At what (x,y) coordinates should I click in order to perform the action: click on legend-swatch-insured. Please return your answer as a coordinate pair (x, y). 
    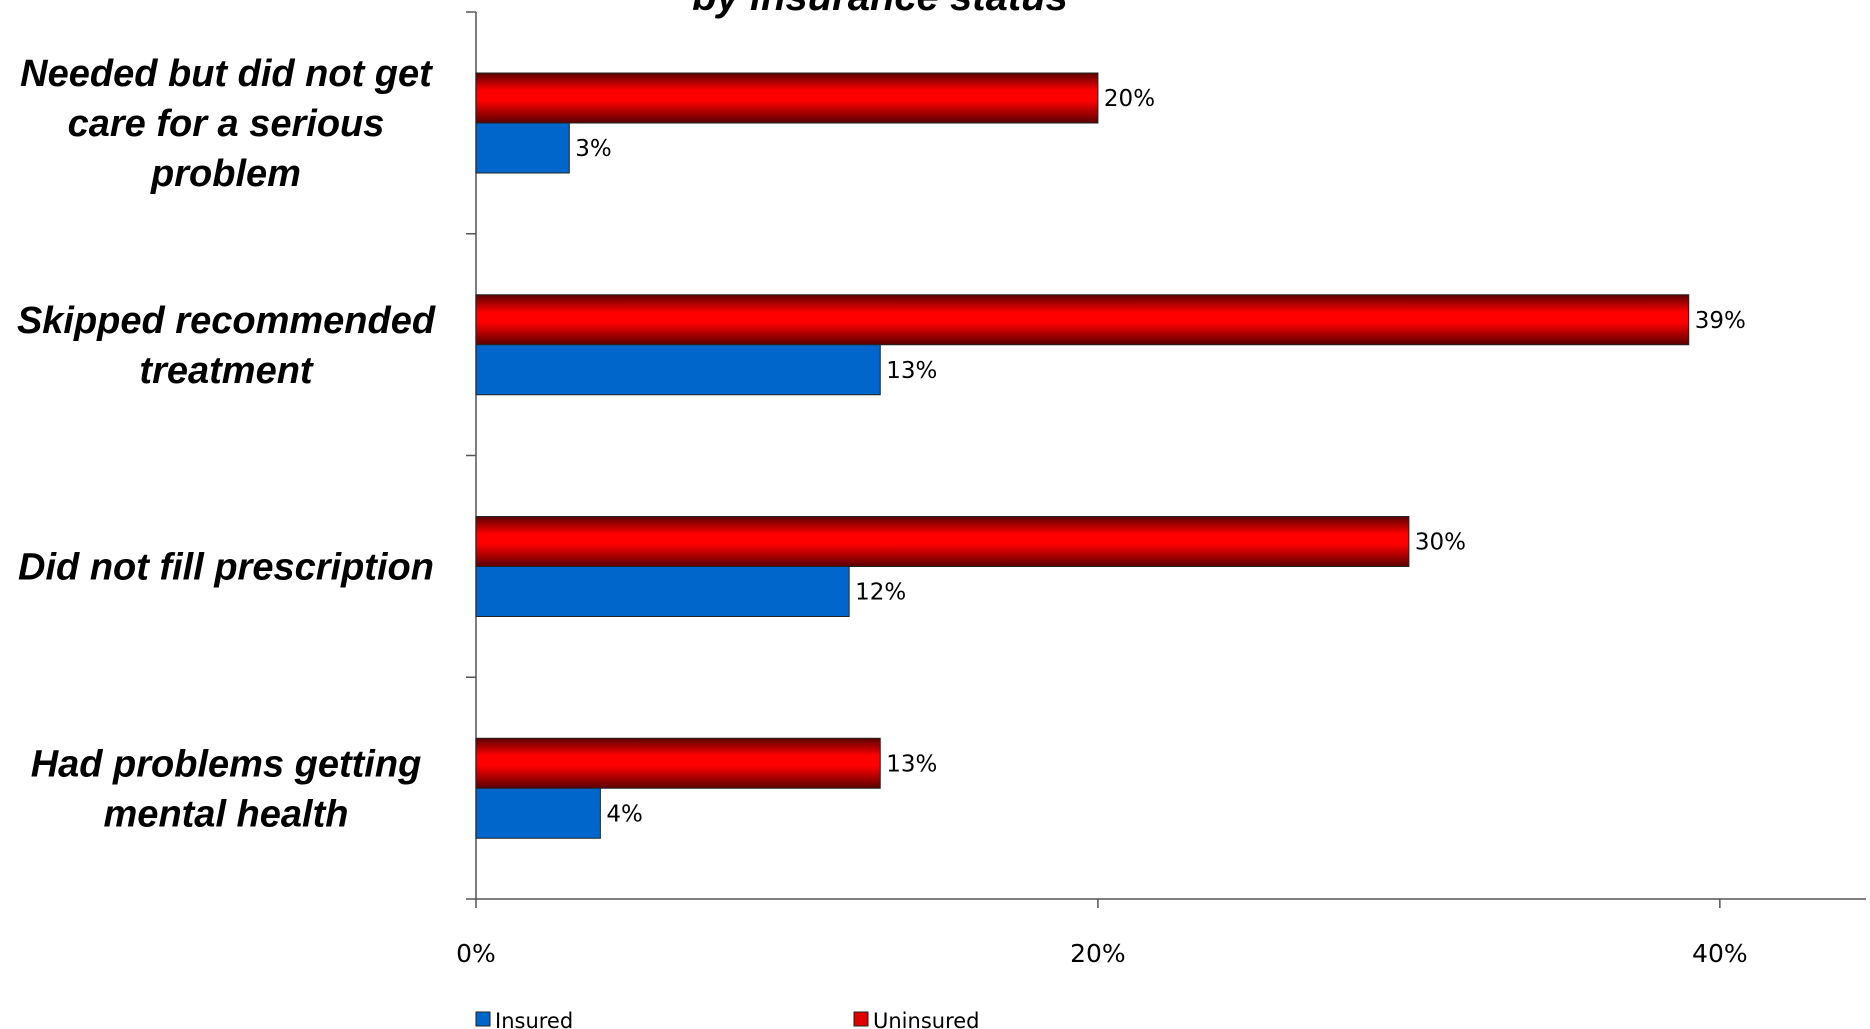
    Looking at the image, I should click on (483, 1019).